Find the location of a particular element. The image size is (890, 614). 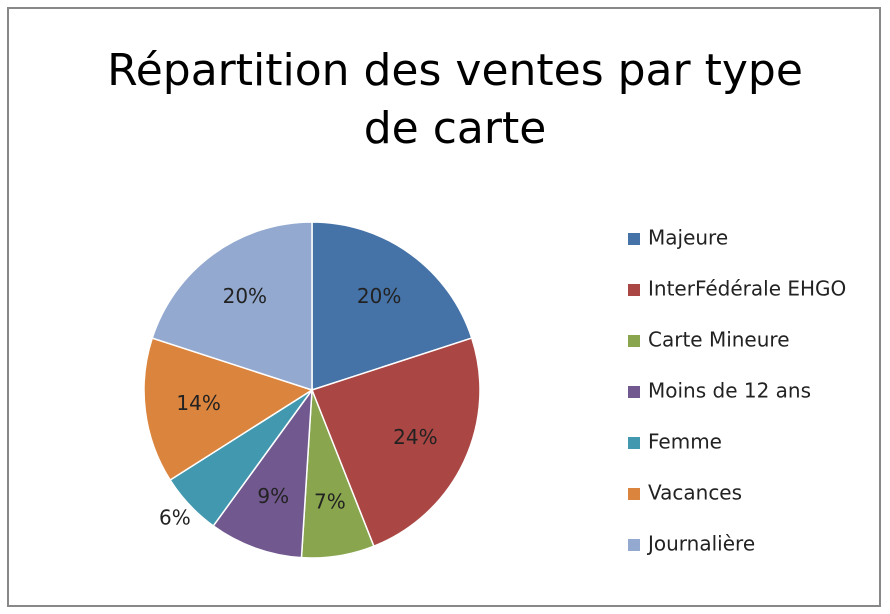

data-label: 24% is located at coordinates (415, 437).